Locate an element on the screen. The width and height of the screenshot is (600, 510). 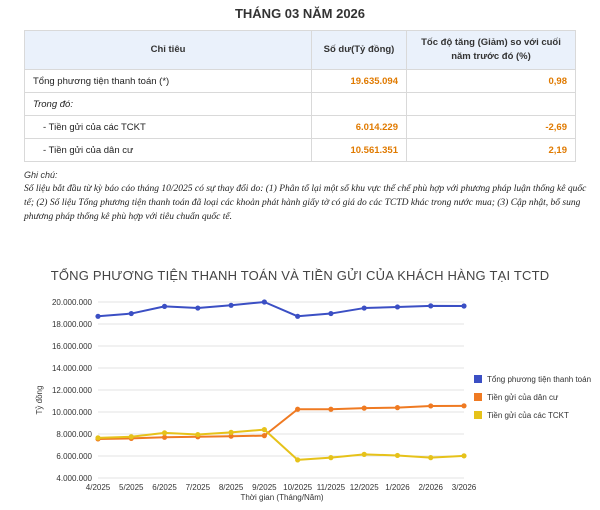
notes-label: Ghi chú: is located at coordinates (41, 175).